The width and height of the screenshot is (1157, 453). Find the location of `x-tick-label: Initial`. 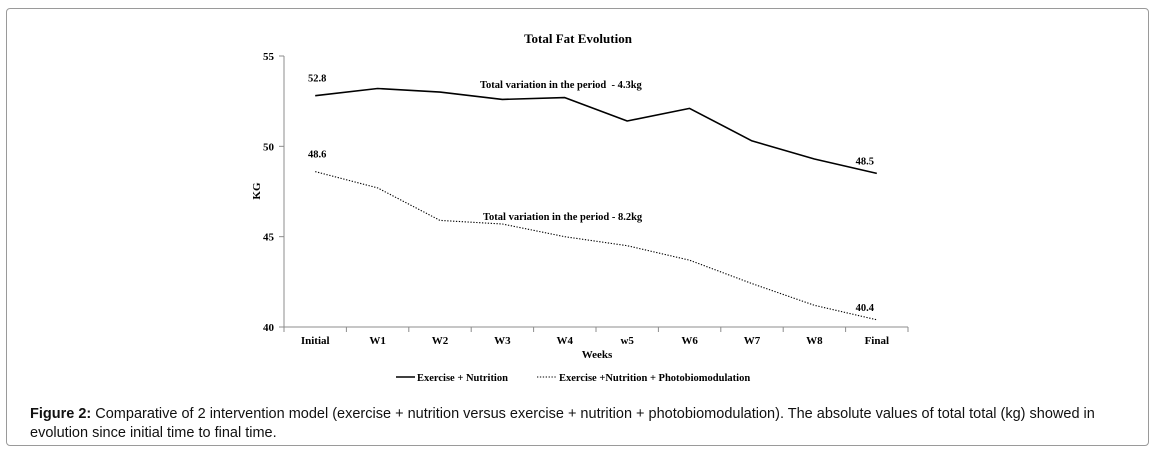

x-tick-label: Initial is located at coordinates (315, 341).